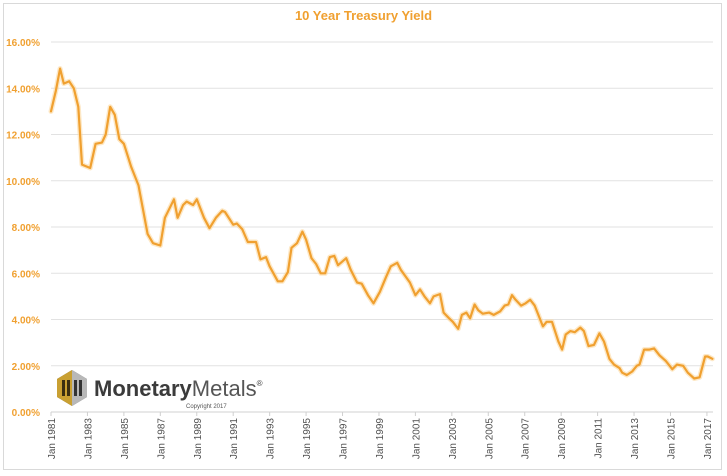 The width and height of the screenshot is (727, 476). I want to click on x-tick-label: Jan 1995, so click(307, 439).